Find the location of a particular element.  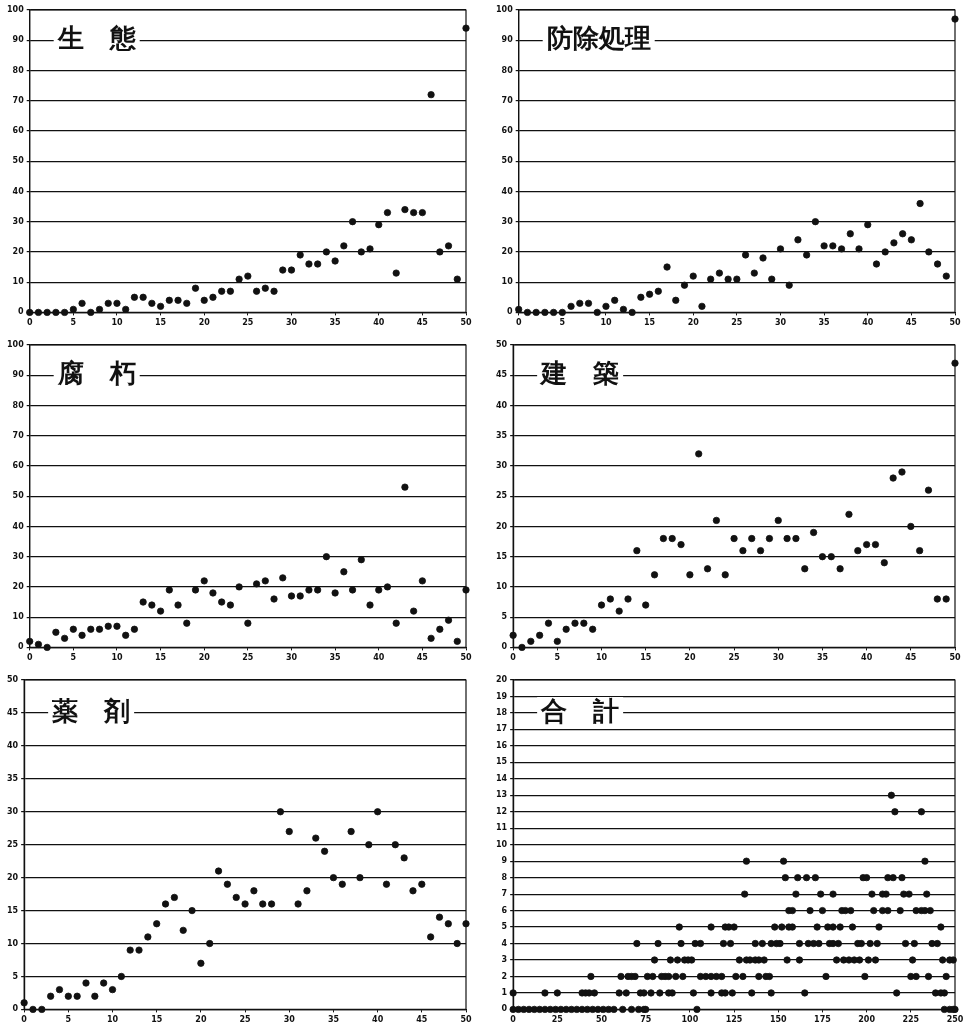

y-tick-label: 4 is located at coordinates (504, 943).